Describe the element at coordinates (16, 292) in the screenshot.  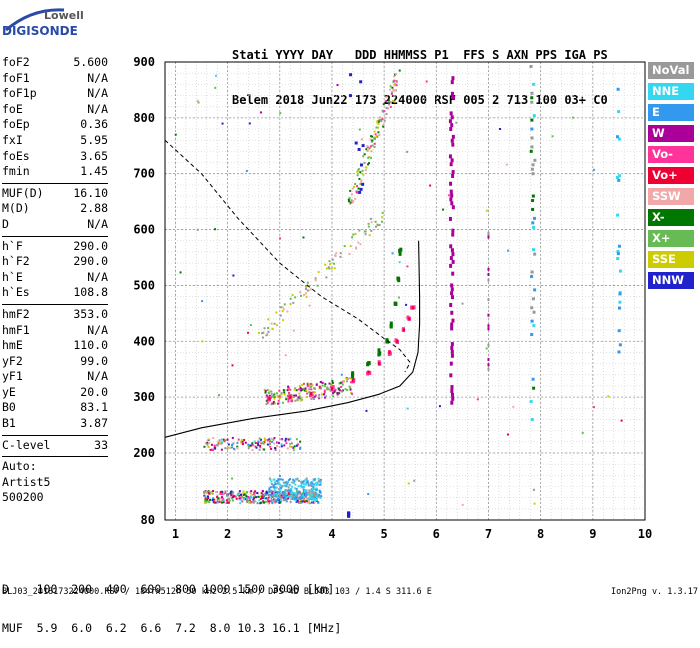
I see `param-name: h`Es` at that location.